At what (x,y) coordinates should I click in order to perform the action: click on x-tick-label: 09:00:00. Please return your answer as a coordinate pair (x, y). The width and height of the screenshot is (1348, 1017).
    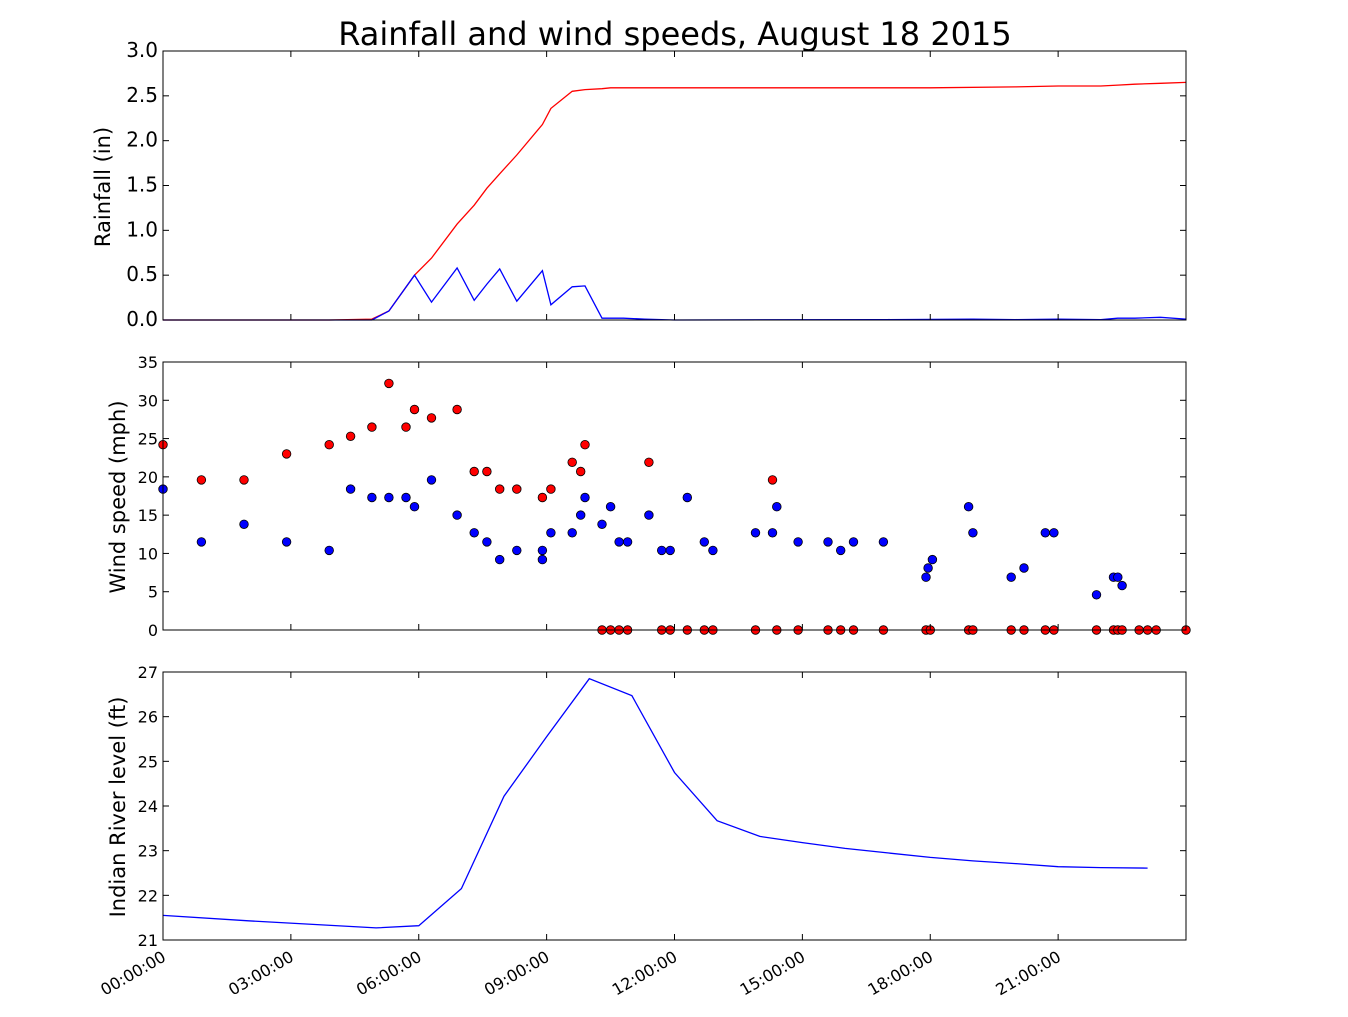
    Looking at the image, I should click on (517, 973).